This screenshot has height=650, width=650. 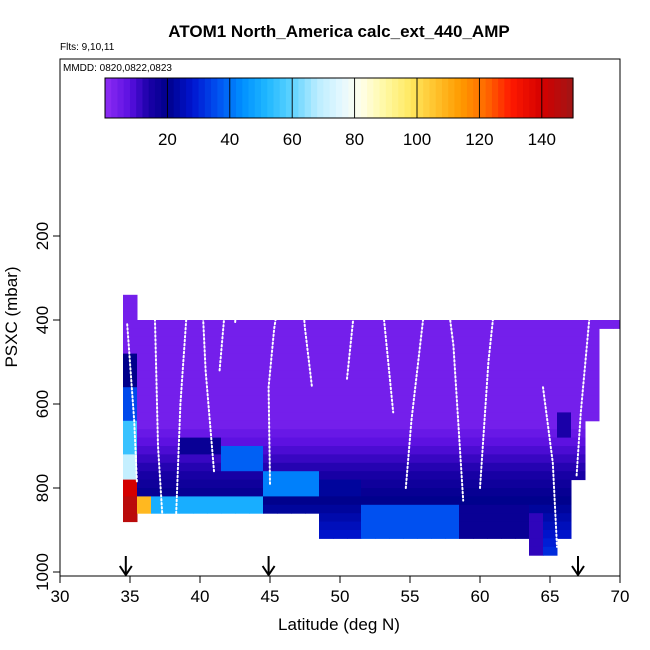 I want to click on x-tick-label: 30, so click(x=60, y=596).